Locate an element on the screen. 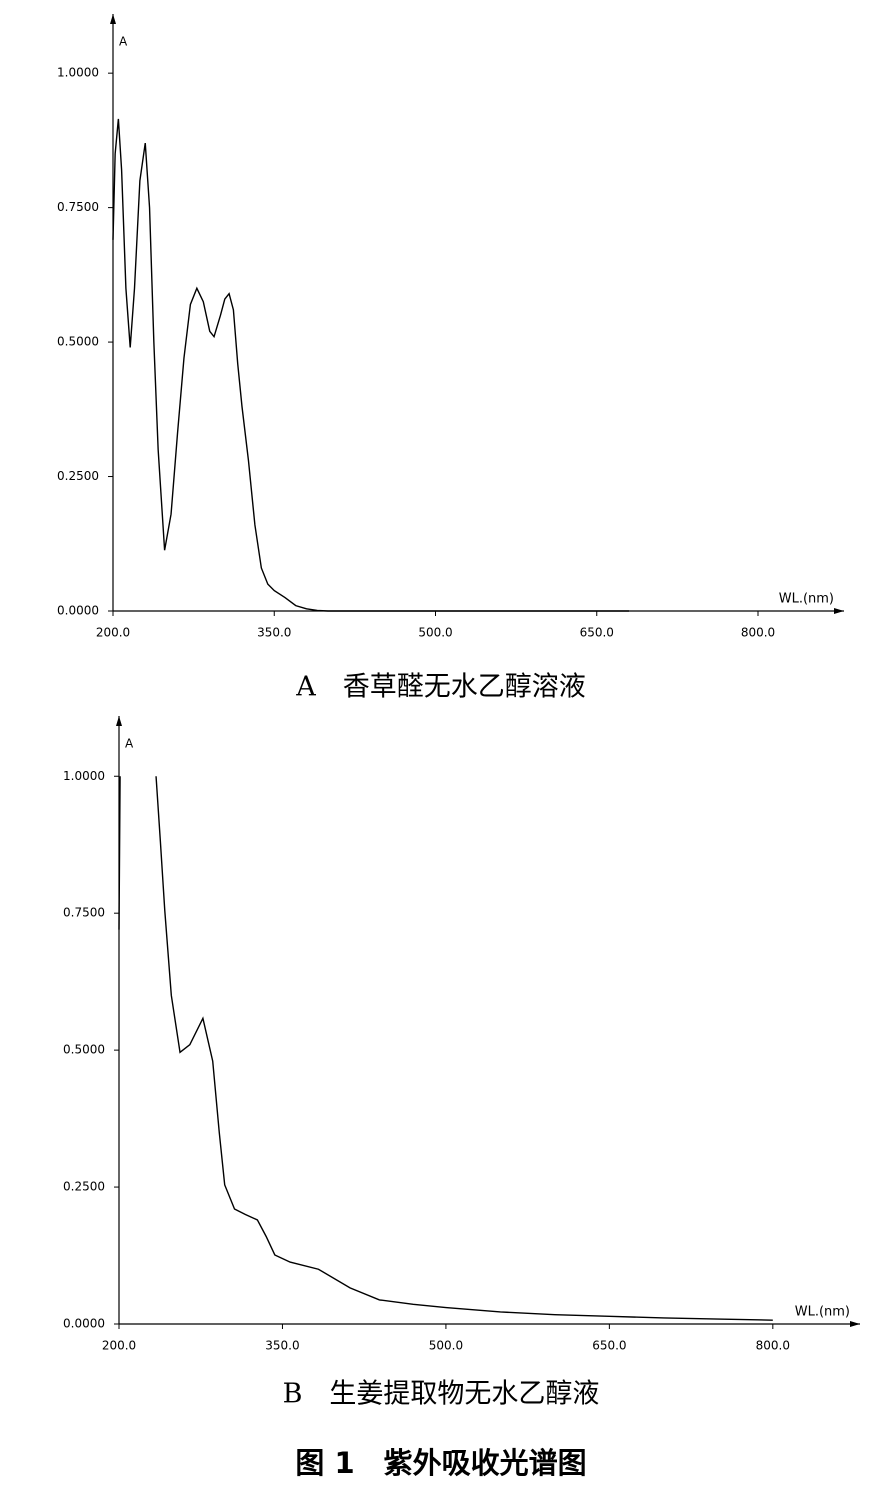  chart-caption: B 生姜提取物无水乙醇液 is located at coordinates (441, 1394).